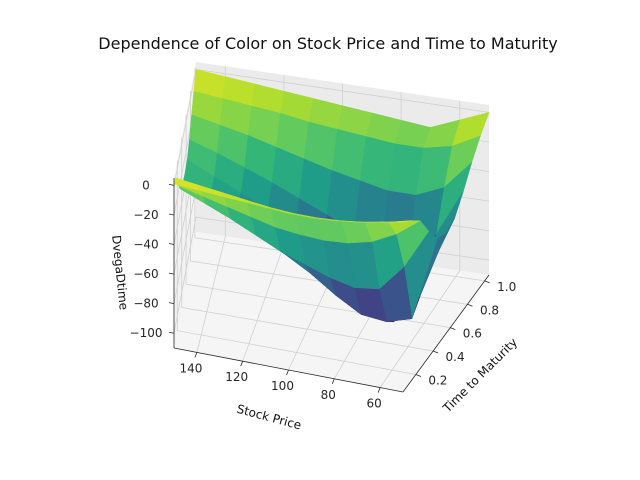  I want to click on x-axis-label: Stock Price, so click(269, 417).